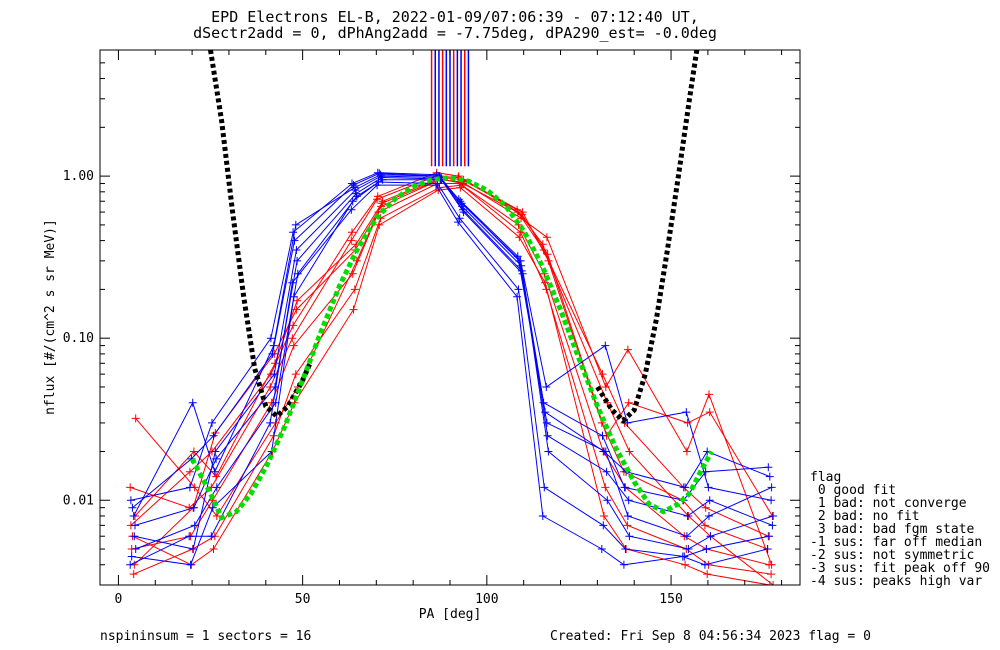  I want to click on y-tick-label: 0.01, so click(78, 500).